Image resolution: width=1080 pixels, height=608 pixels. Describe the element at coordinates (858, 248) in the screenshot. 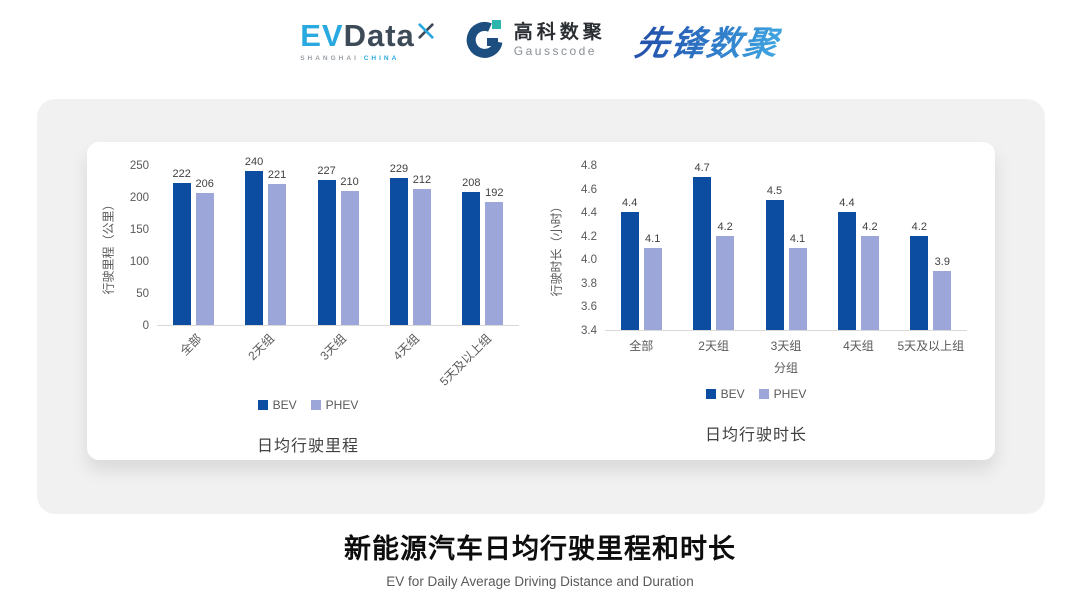

I see `bar-group: 4.4 4.2` at that location.